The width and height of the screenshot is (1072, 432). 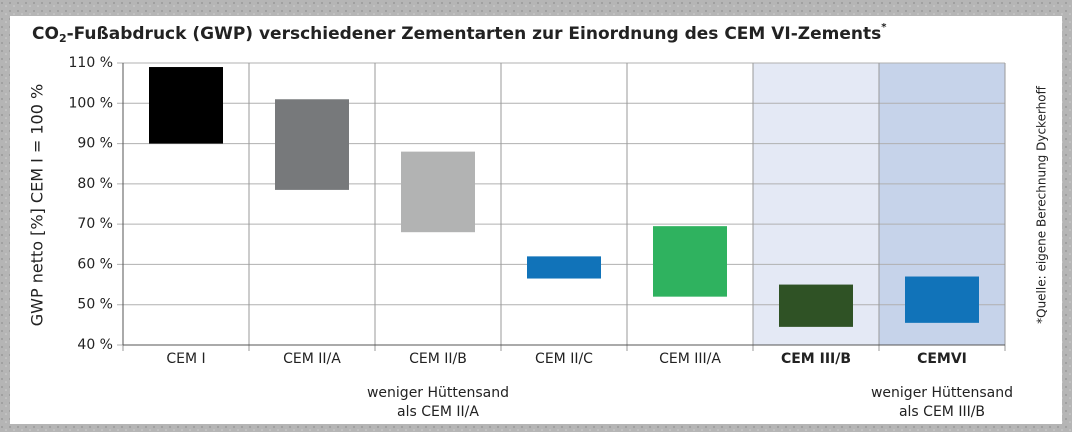 I want to click on y-axis-label: GWP netto [%] CEM I = 100 %, so click(x=37, y=205).